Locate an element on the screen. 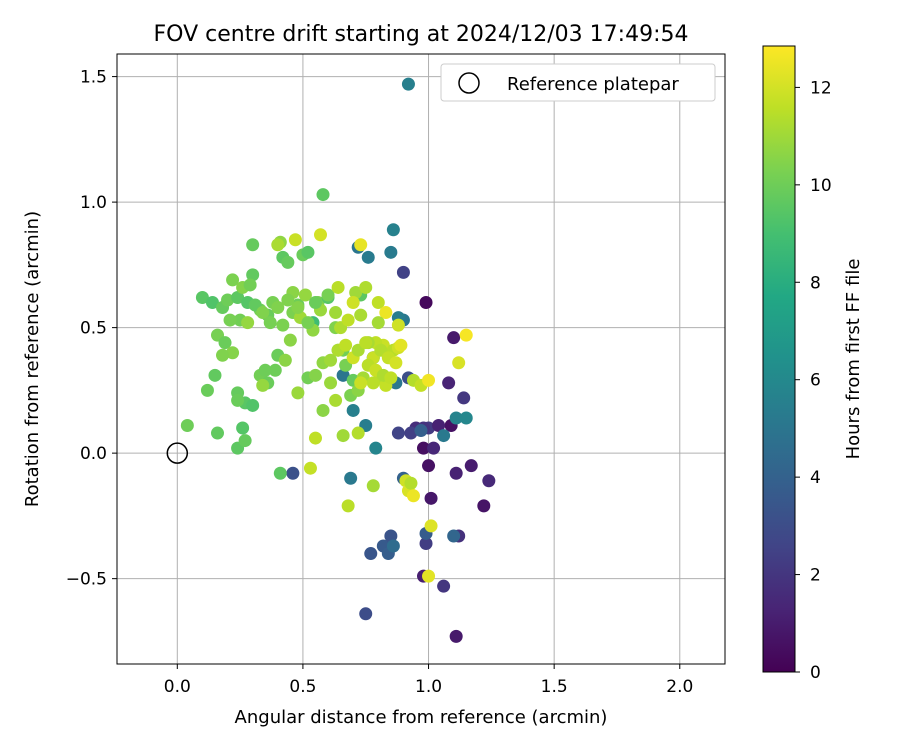 This screenshot has width=900, height=750. colorbar-tick-label: 2 is located at coordinates (815, 576).